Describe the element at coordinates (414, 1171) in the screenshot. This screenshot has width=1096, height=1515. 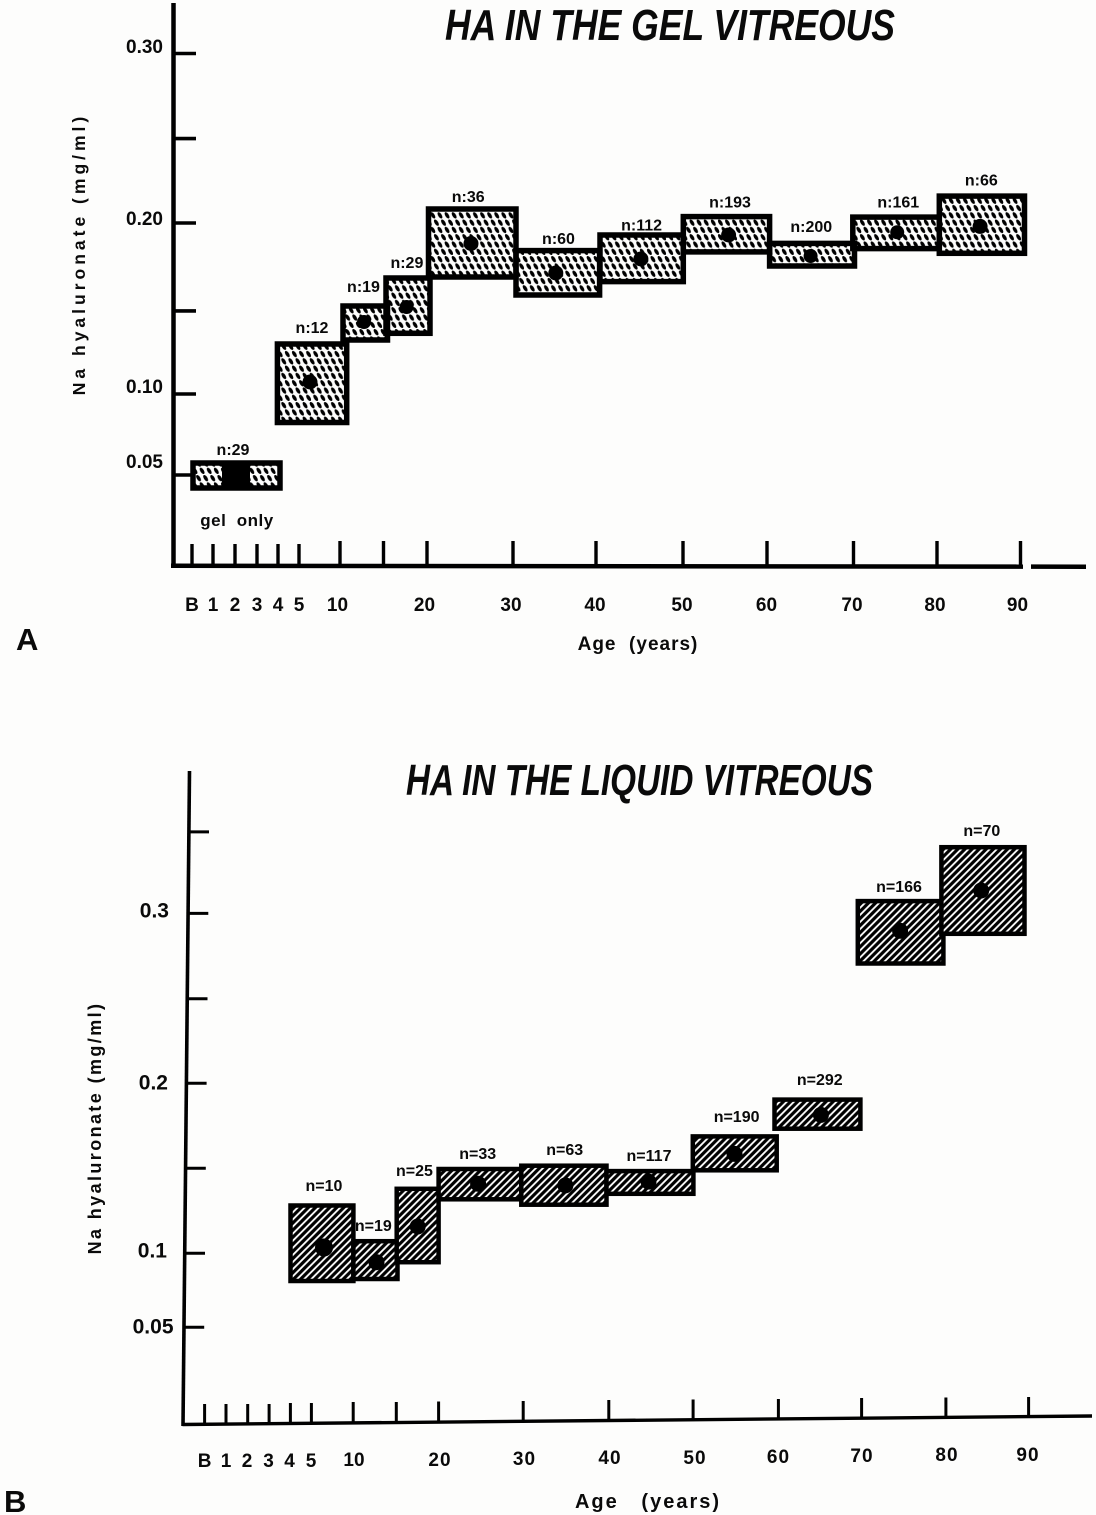
I see `svg-text: n=25` at that location.